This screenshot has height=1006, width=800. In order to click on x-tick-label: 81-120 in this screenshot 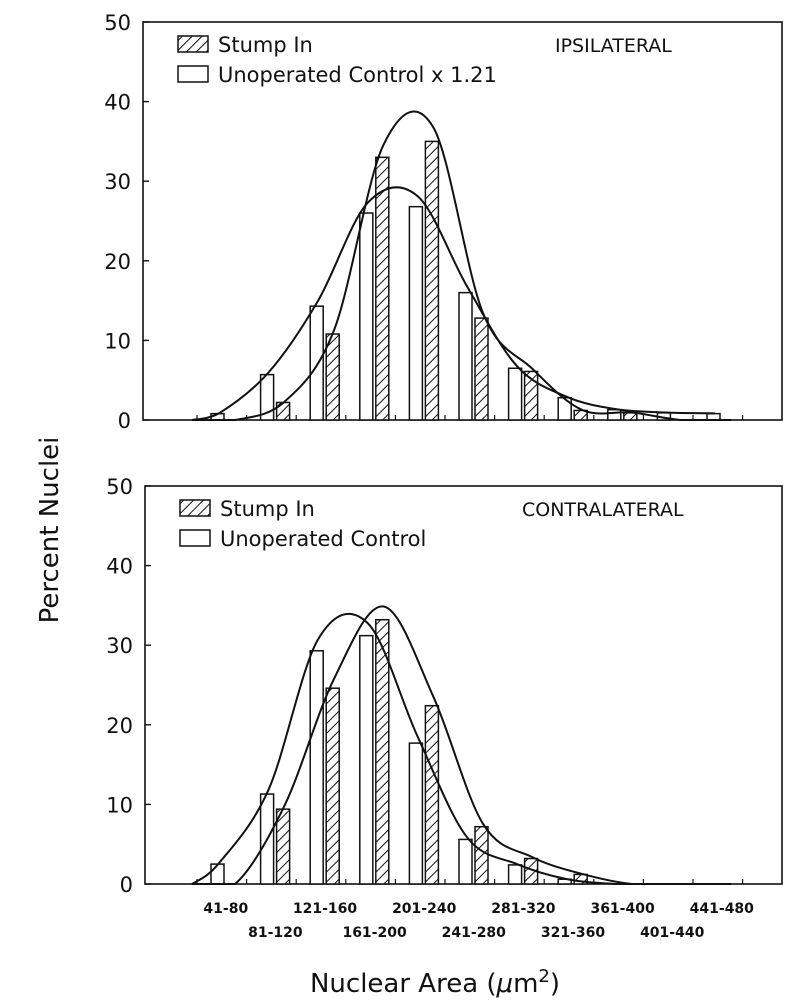, I will do `click(275, 933)`.